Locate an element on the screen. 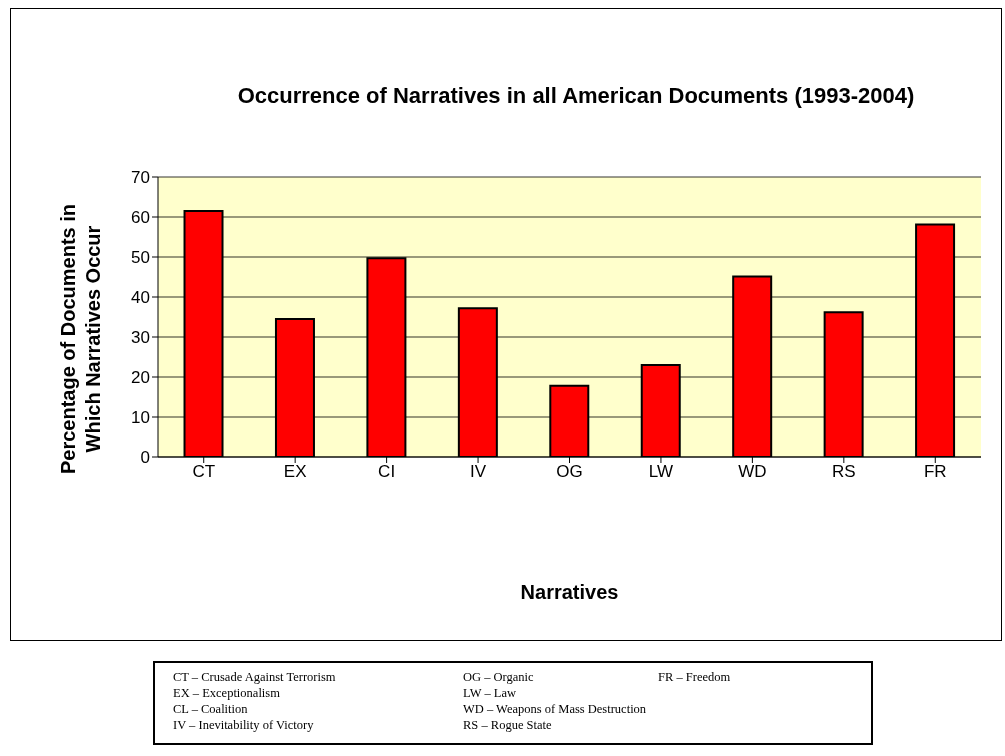 The image size is (1005, 756). y-tick-label: 0 is located at coordinates (145, 458).